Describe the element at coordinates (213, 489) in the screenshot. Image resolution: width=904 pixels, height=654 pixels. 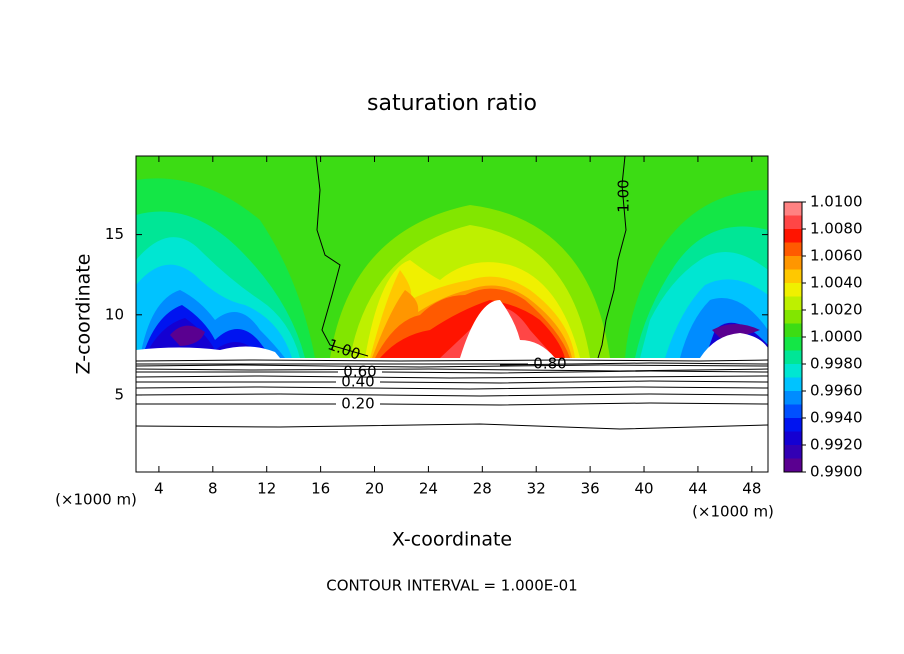
I see `x-tick-label: 8` at that location.